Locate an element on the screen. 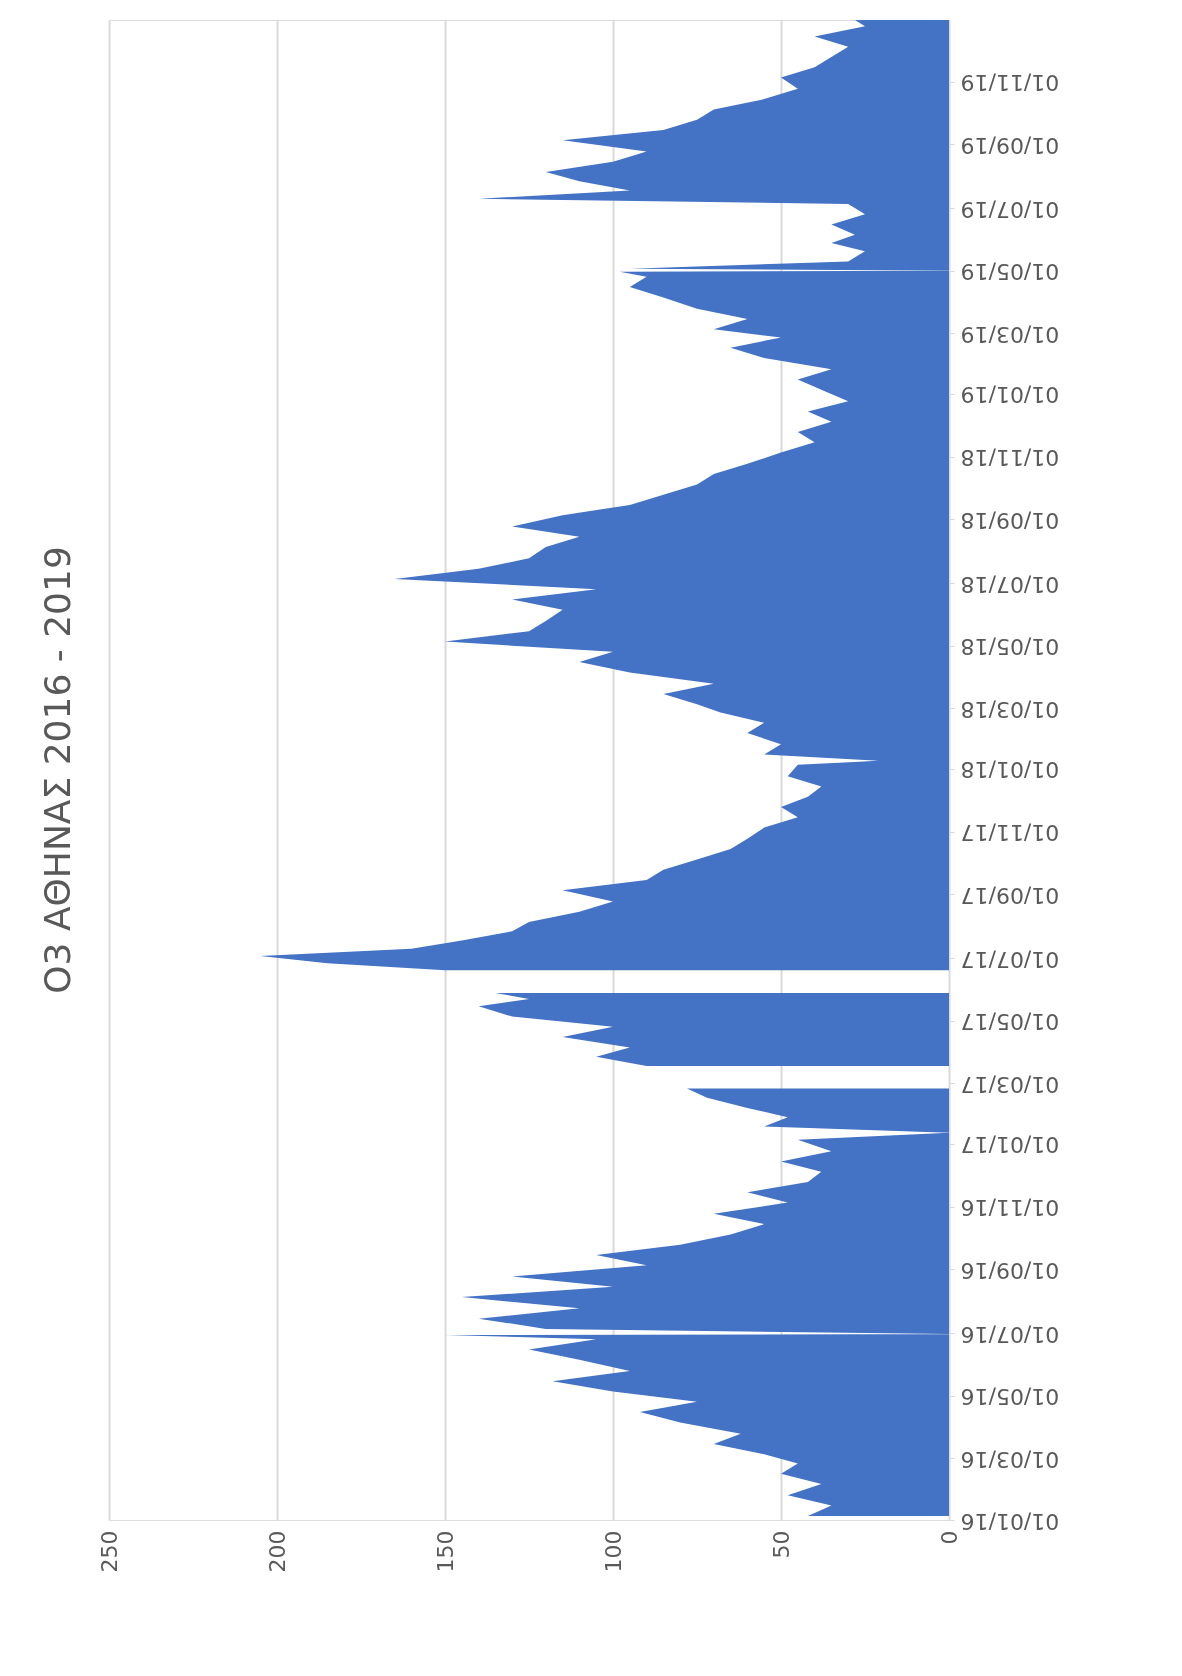  y-tick-label: 01/11/17 is located at coordinates (1010, 833).